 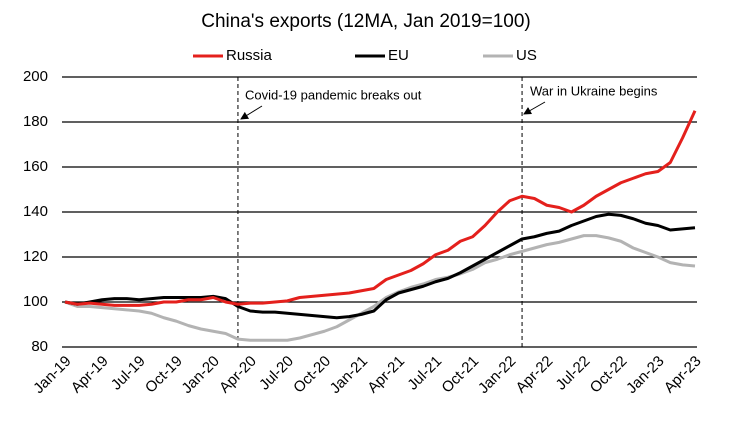 What do you see at coordinates (276, 373) in the screenshot?
I see `x-tick-label: Jul-20` at bounding box center [276, 373].